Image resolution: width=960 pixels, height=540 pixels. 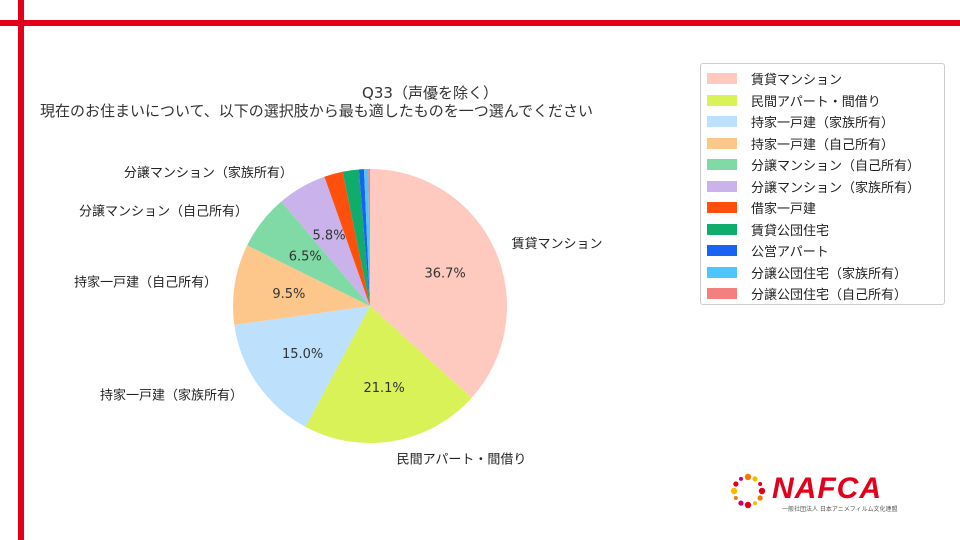 I want to click on legend-label-6: 借家一戸建, so click(x=784, y=210).